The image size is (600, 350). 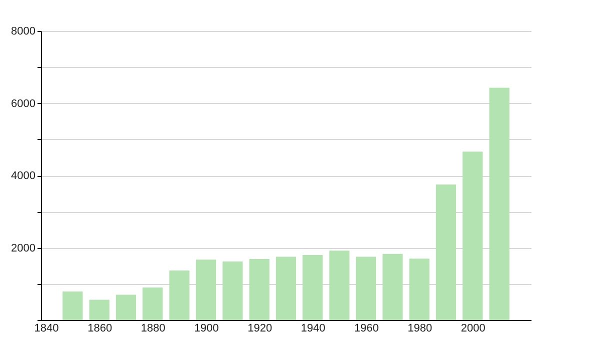 I want to click on y-tick-label: 8000, so click(x=23, y=32).